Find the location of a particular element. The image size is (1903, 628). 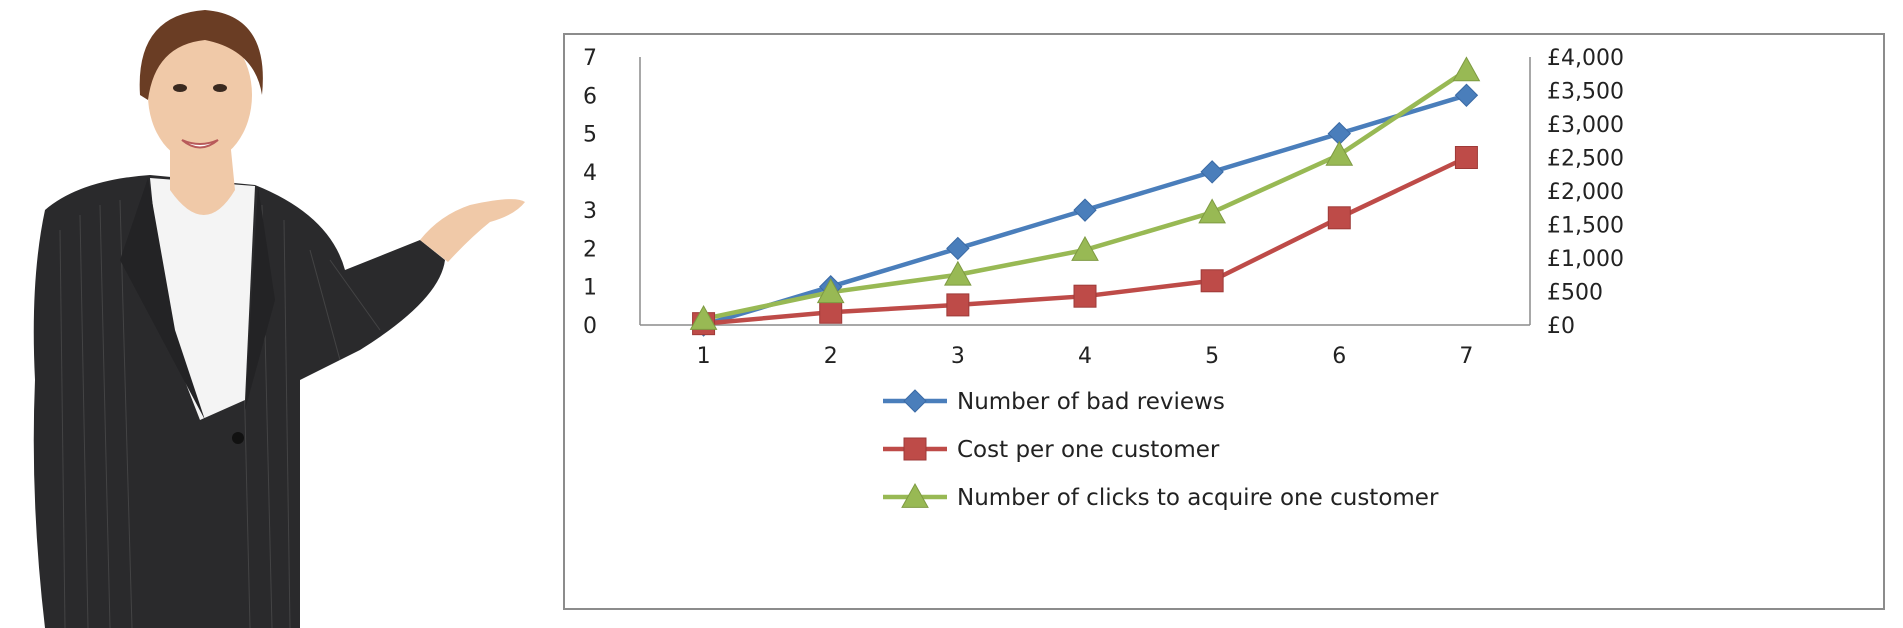

left-tick-label: 3 is located at coordinates (590, 211).